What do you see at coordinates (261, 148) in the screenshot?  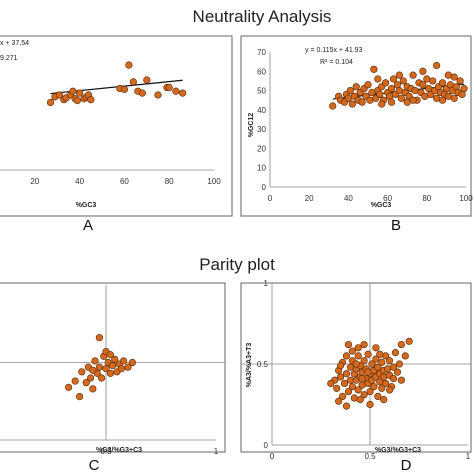 I see `y-tick-label: 20` at bounding box center [261, 148].